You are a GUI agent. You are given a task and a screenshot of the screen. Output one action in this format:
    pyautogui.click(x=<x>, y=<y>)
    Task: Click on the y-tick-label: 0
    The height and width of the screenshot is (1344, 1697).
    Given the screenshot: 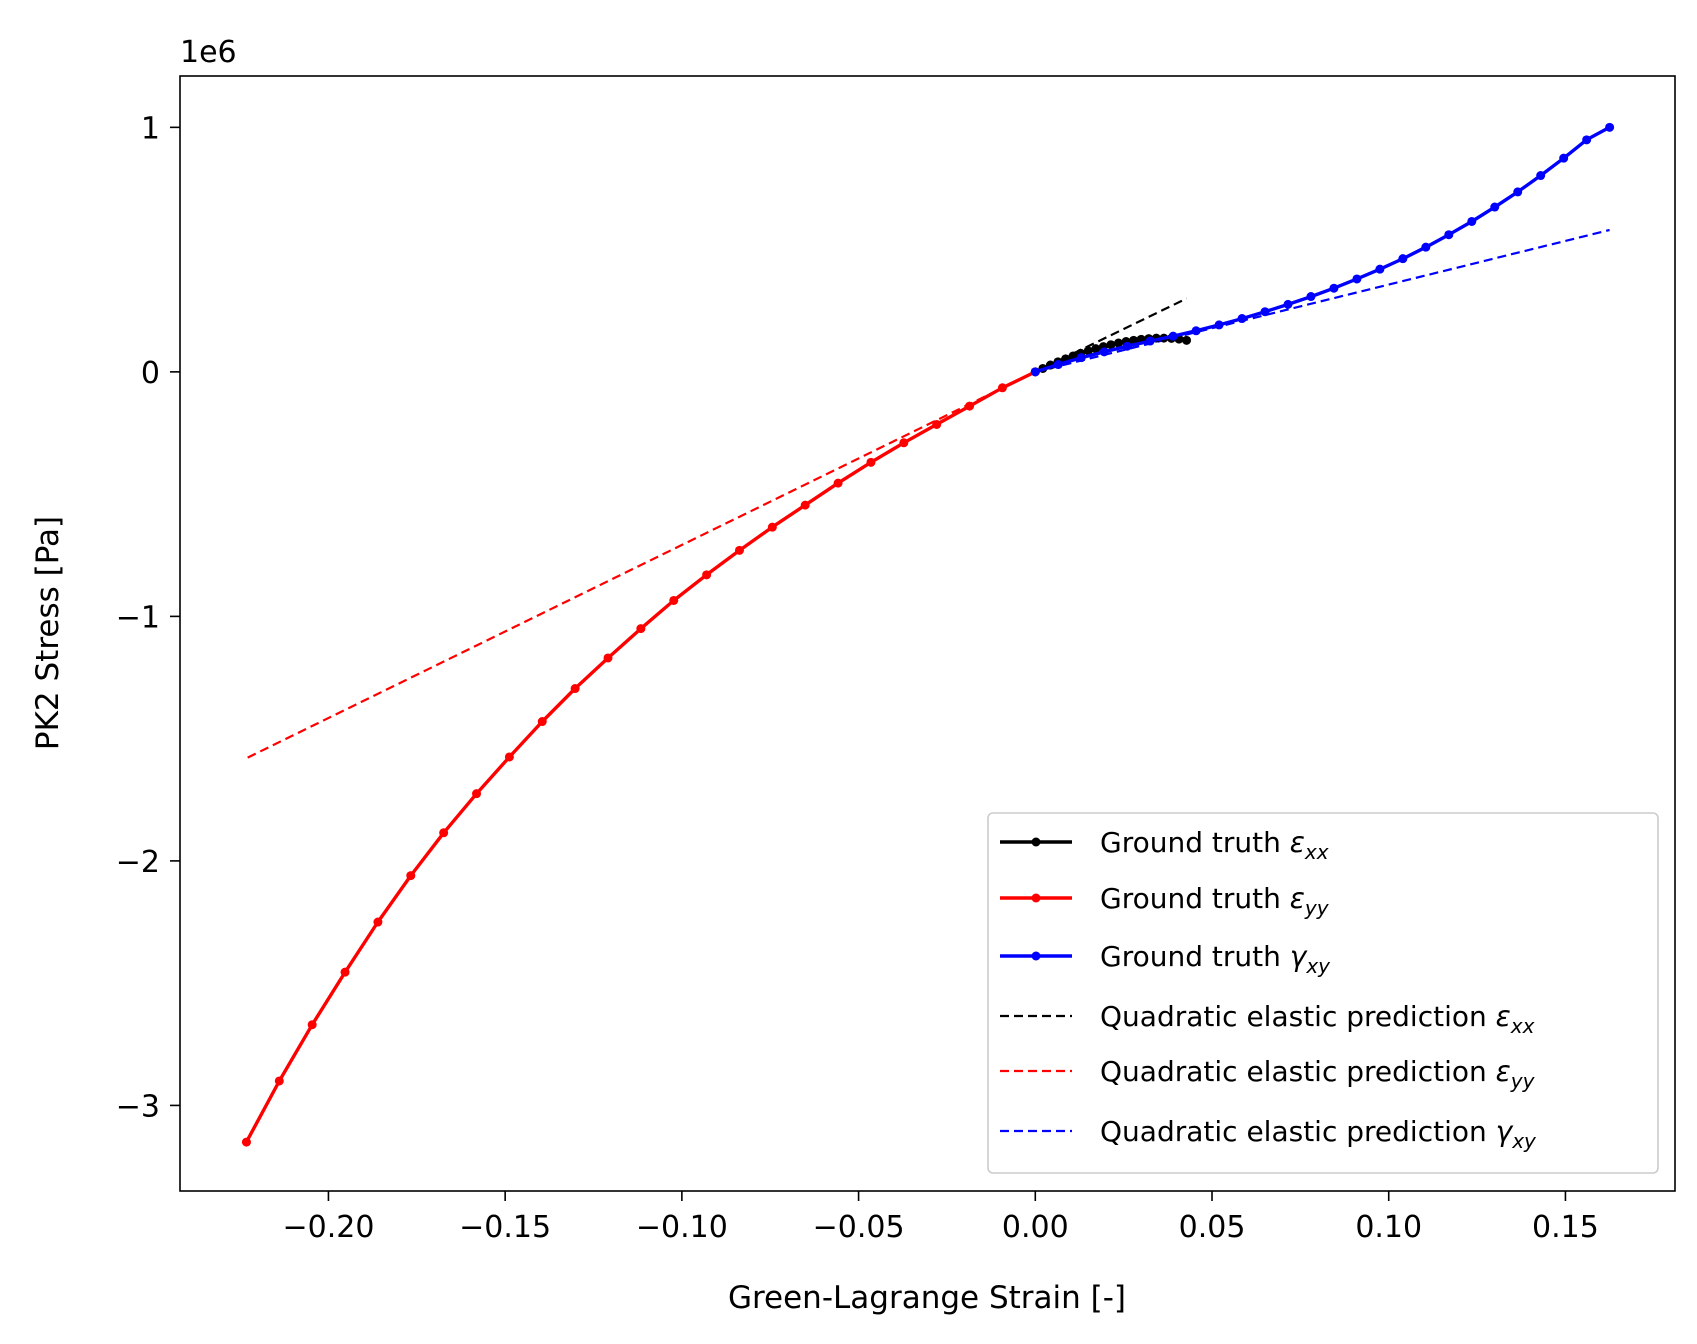 What is the action you would take?
    pyautogui.click(x=150, y=373)
    